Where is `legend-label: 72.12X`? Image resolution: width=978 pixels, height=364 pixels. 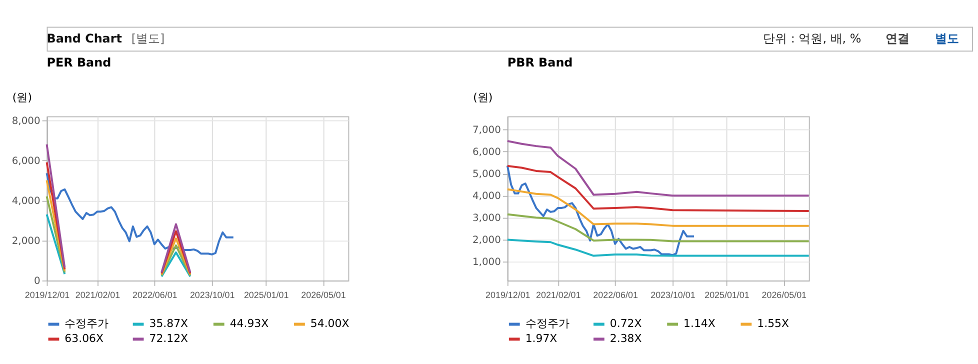
legend-label: 72.12X is located at coordinates (169, 339).